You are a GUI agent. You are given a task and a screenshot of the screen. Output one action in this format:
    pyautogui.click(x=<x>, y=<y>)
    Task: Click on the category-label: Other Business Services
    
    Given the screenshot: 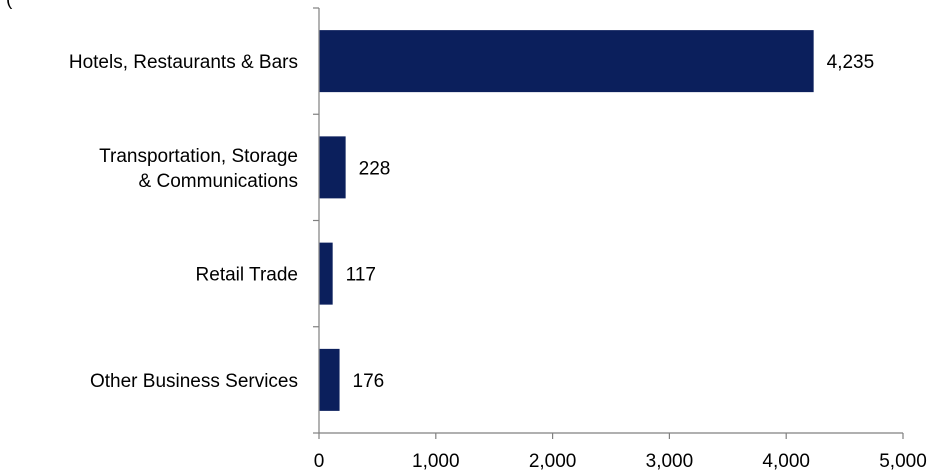 What is the action you would take?
    pyautogui.click(x=194, y=381)
    